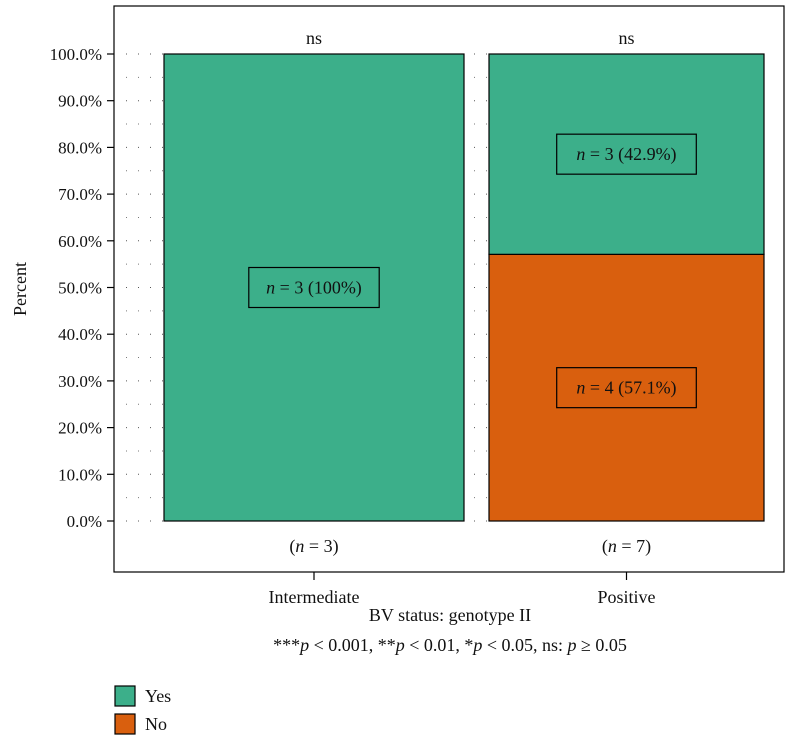 Image resolution: width=792 pixels, height=748 pixels. What do you see at coordinates (313, 546) in the screenshot?
I see `category-count-label: (n = 3)` at bounding box center [313, 546].